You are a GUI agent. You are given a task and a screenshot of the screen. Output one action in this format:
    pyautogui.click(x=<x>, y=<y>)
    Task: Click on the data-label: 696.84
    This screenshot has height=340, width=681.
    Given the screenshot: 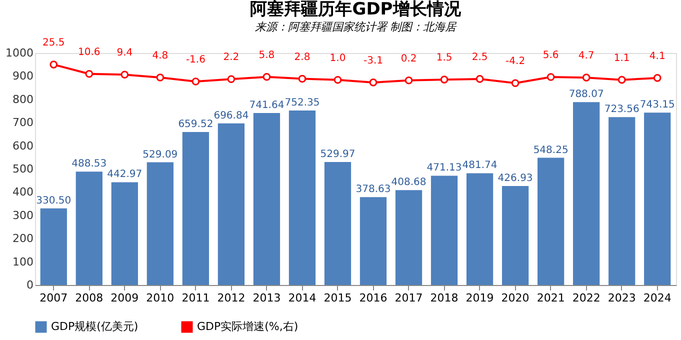 What is the action you would take?
    pyautogui.click(x=231, y=116)
    